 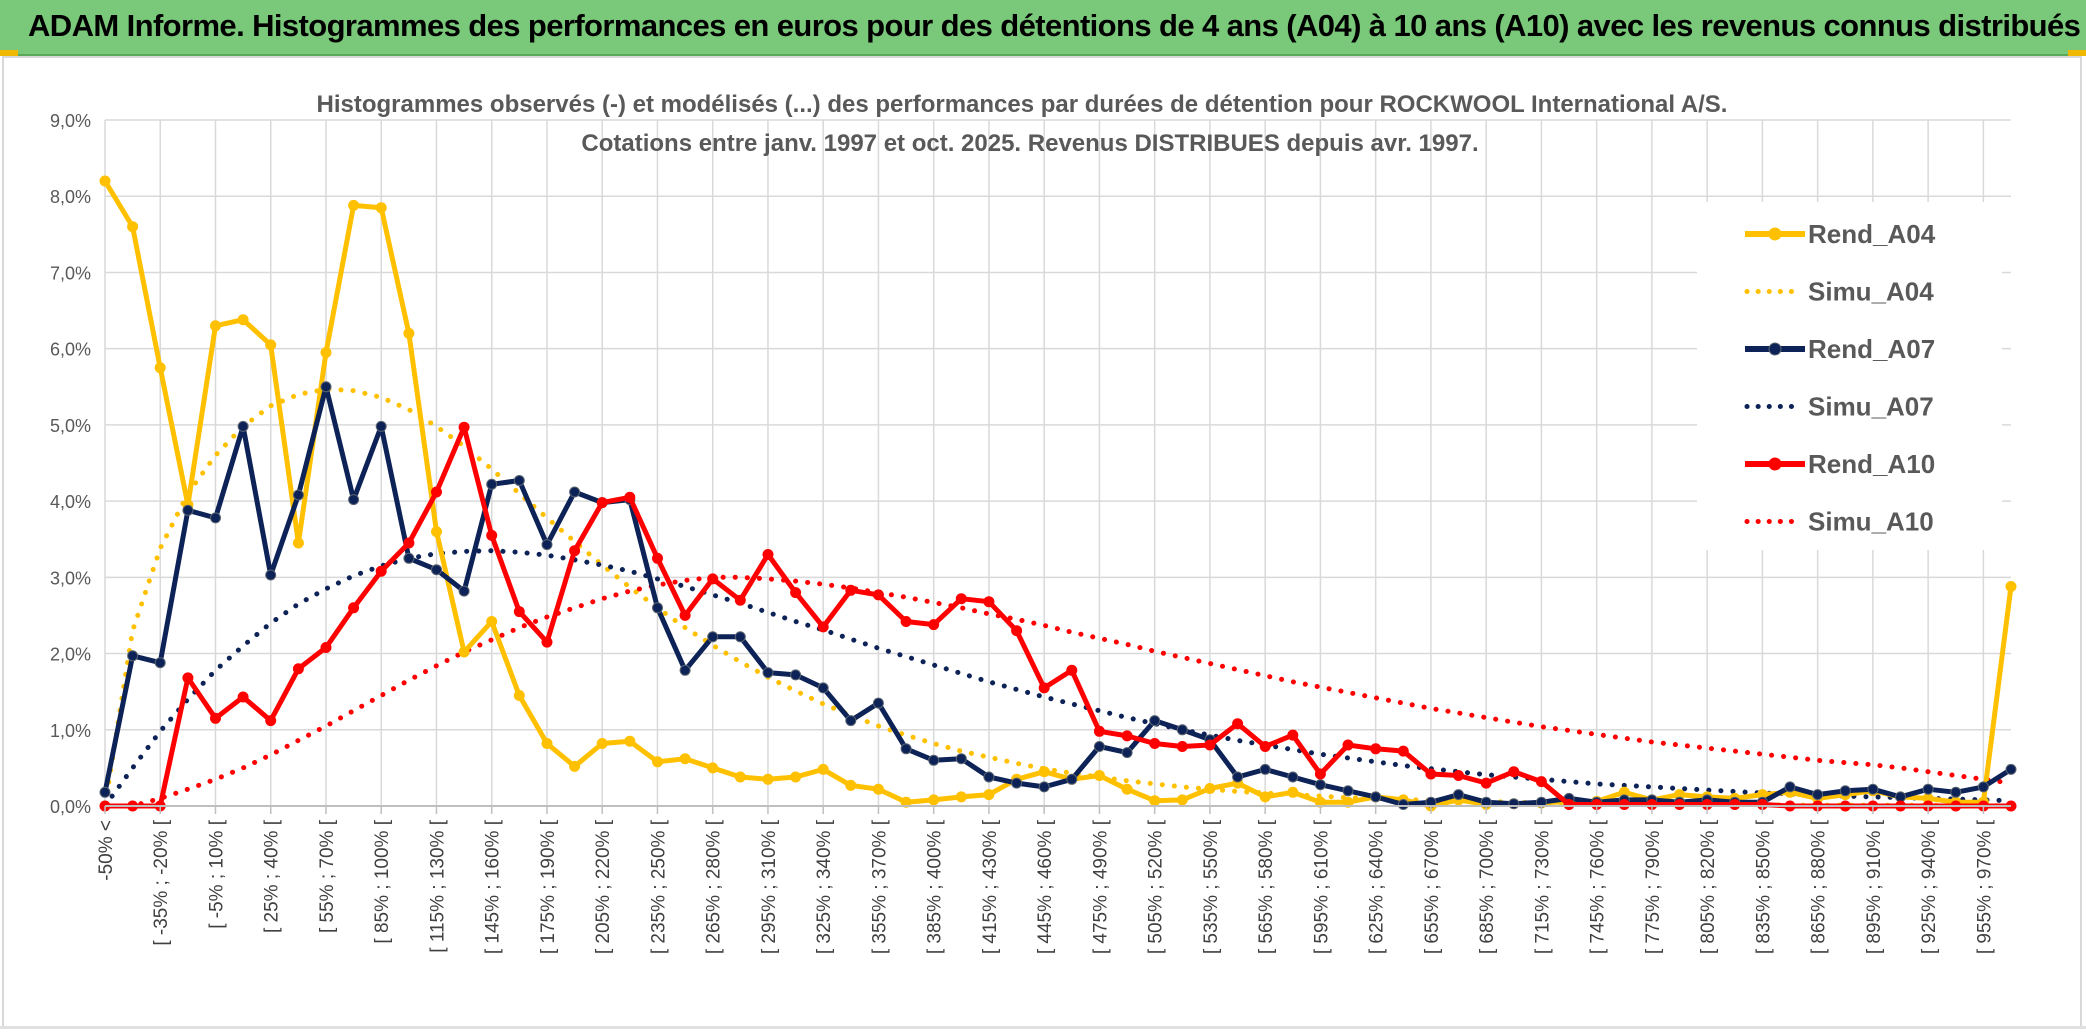 What do you see at coordinates (879, 886) in the screenshot?
I see `x-tick-label: [ 355% ; 370% [` at bounding box center [879, 886].